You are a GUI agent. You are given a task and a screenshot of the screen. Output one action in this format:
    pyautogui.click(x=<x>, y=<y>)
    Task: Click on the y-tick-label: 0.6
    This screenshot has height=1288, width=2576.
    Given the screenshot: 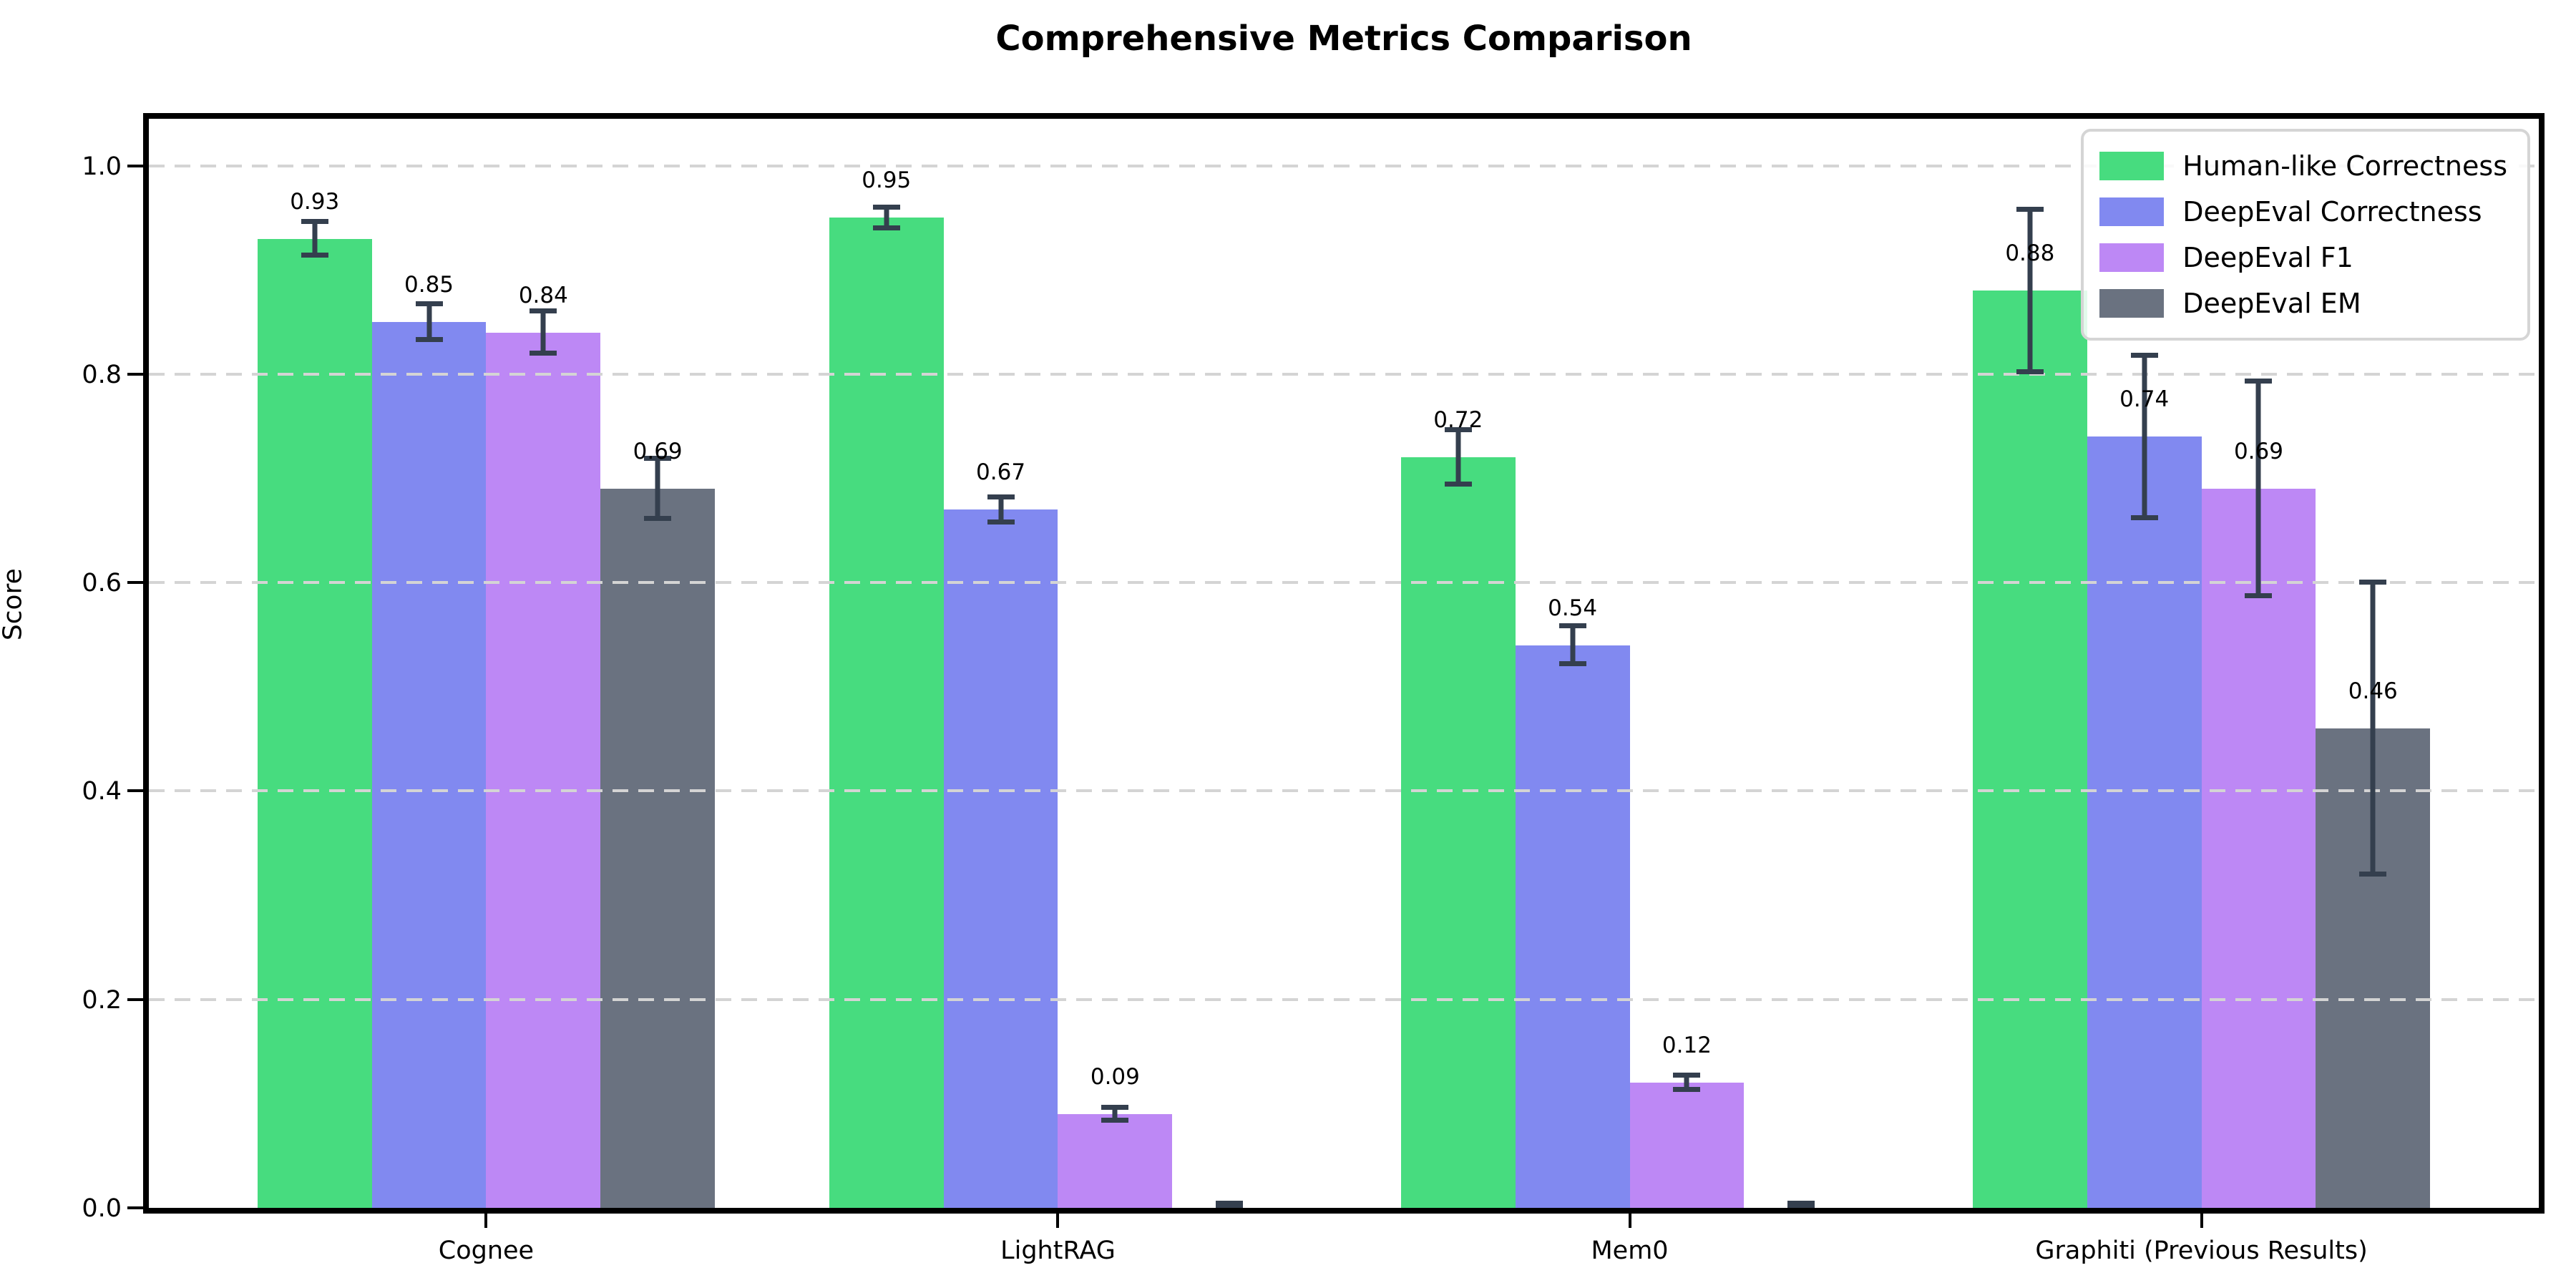 What is the action you would take?
    pyautogui.click(x=102, y=583)
    